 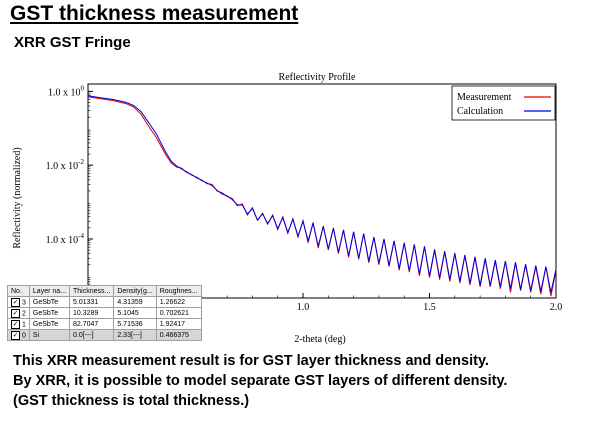 I want to click on layer-roughness: 1.26622, so click(x=178, y=302).